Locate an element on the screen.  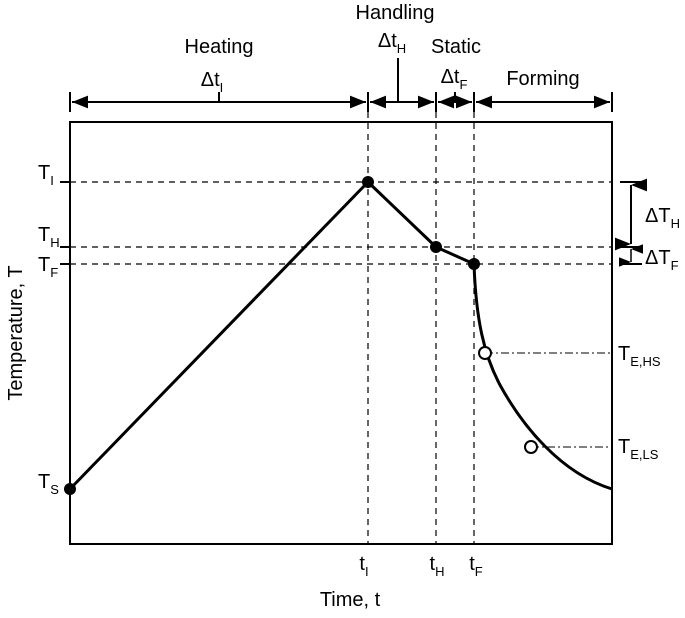
static-interval-label: ΔtF is located at coordinates (454, 79).